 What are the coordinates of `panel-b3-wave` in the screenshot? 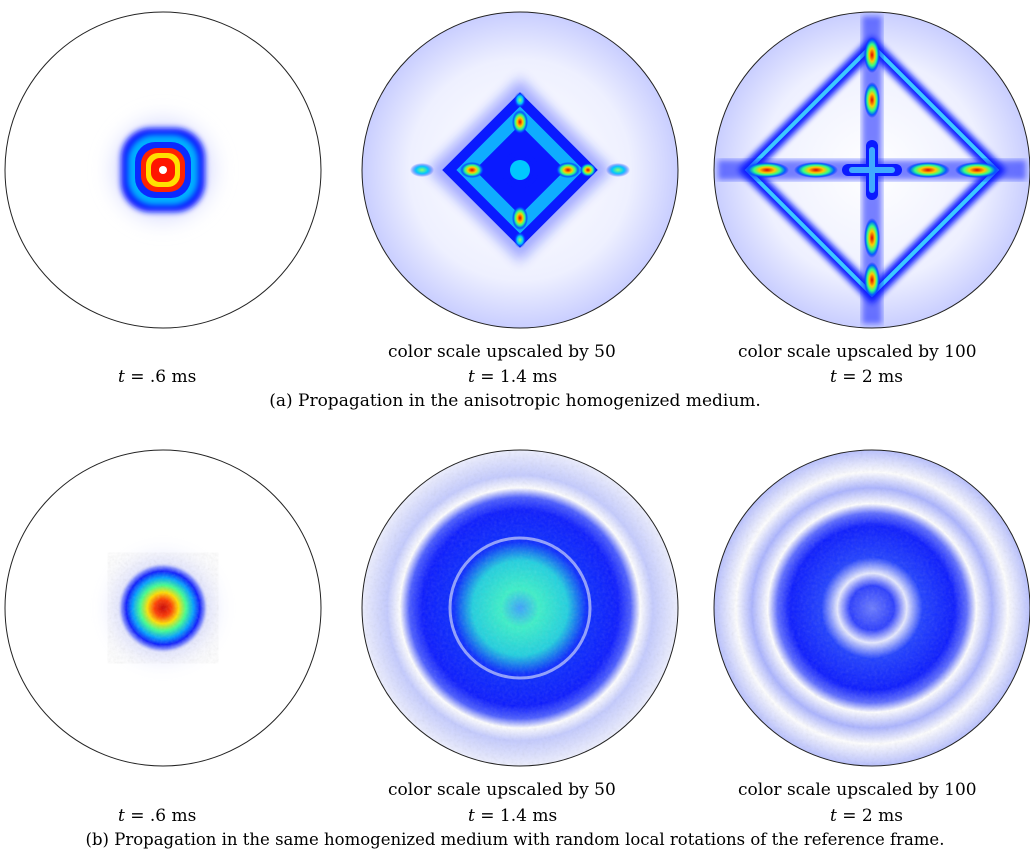 It's located at (871, 608).